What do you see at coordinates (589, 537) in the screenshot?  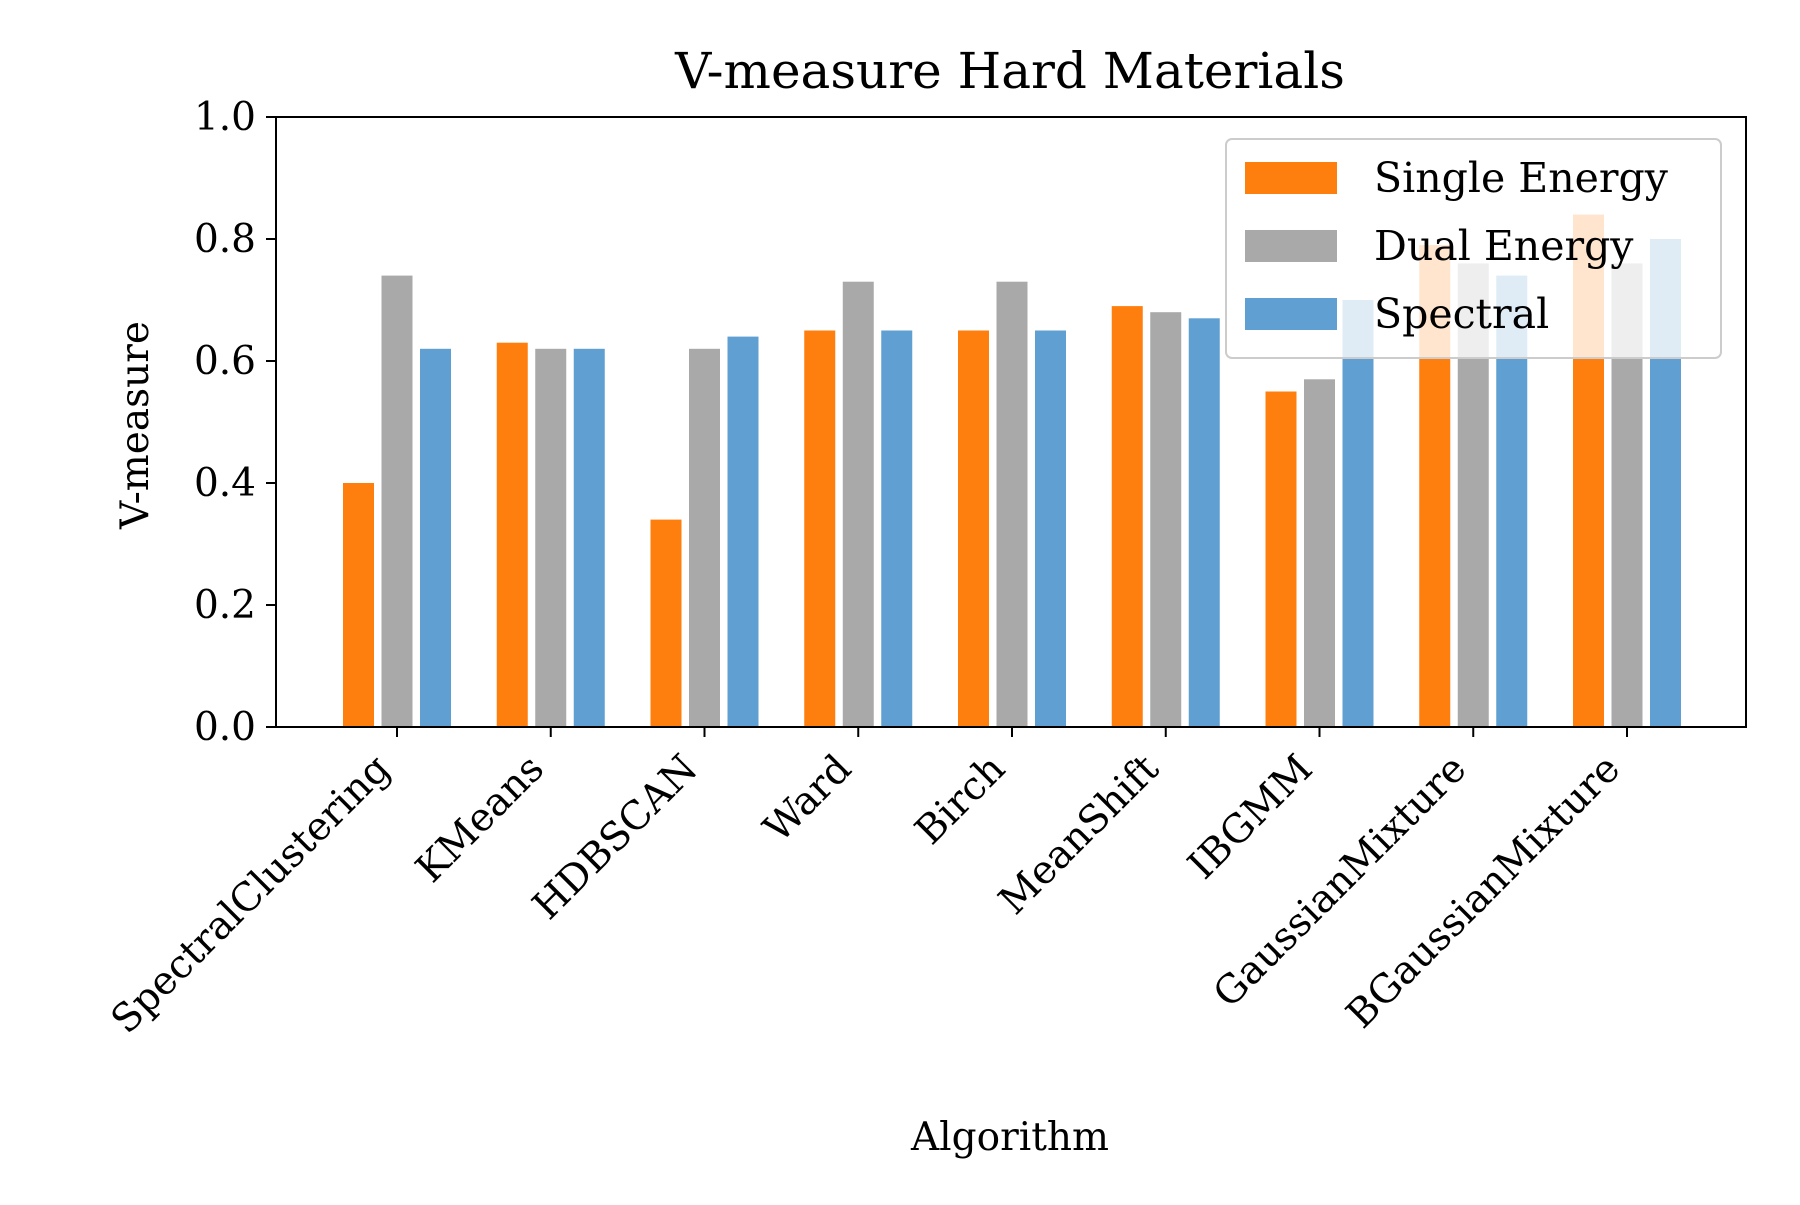 I see `bar-spectral-kmeans` at bounding box center [589, 537].